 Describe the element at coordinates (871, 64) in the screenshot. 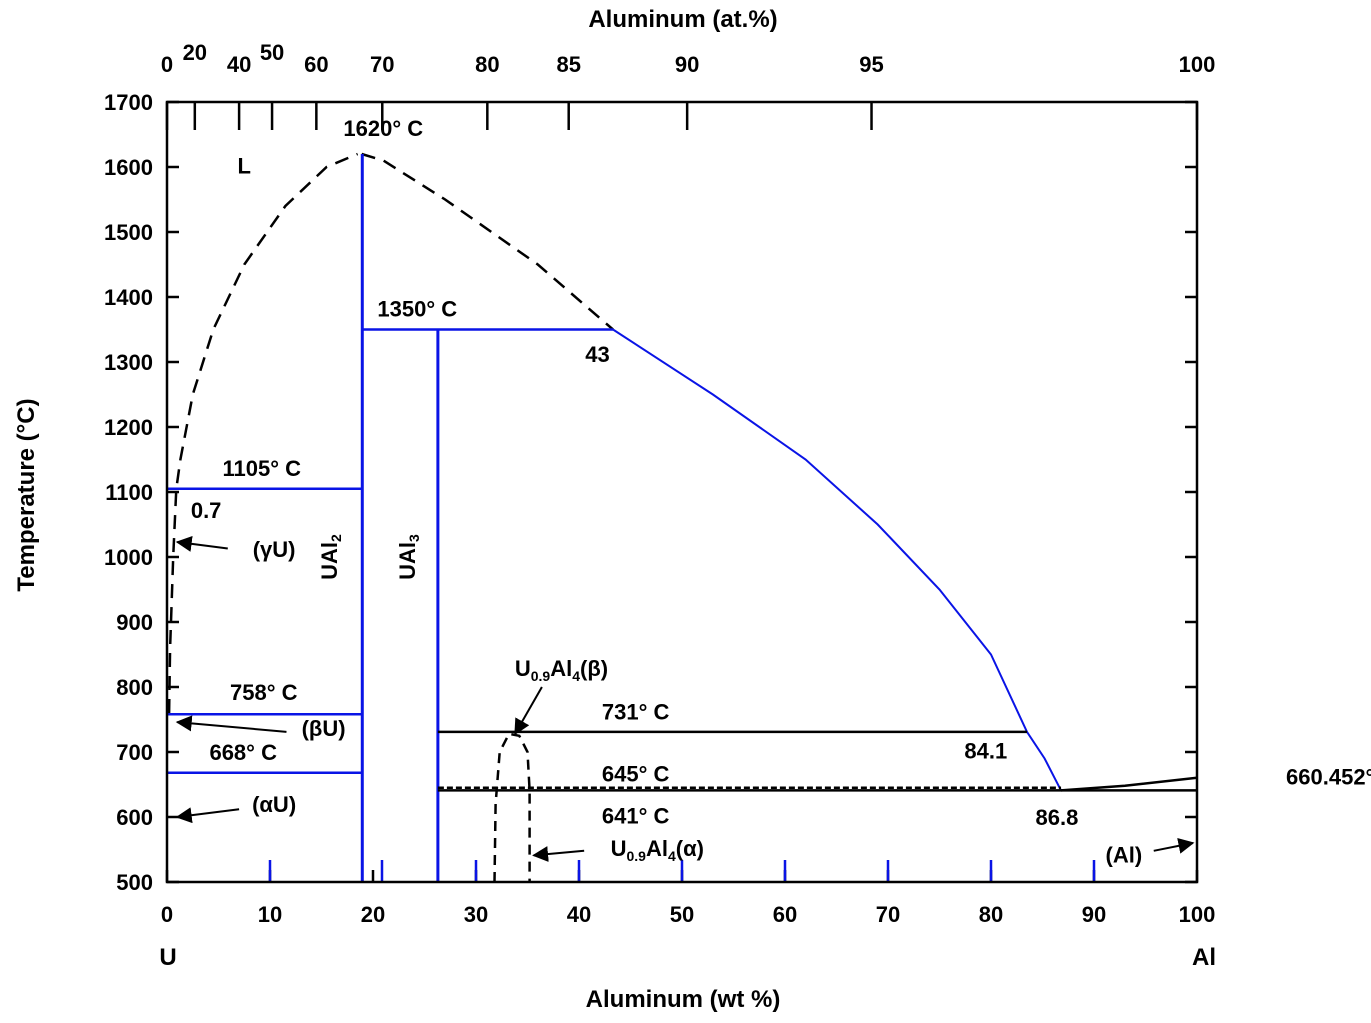

I see `x2-tick-label: 95` at that location.